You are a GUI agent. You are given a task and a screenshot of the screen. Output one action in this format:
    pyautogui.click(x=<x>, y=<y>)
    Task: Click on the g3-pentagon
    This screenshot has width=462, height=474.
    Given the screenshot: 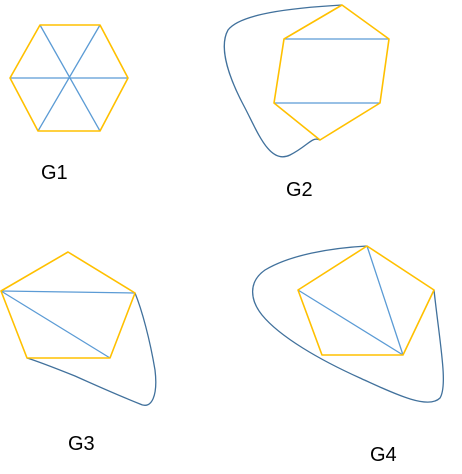 What is the action you would take?
    pyautogui.click(x=68, y=305)
    